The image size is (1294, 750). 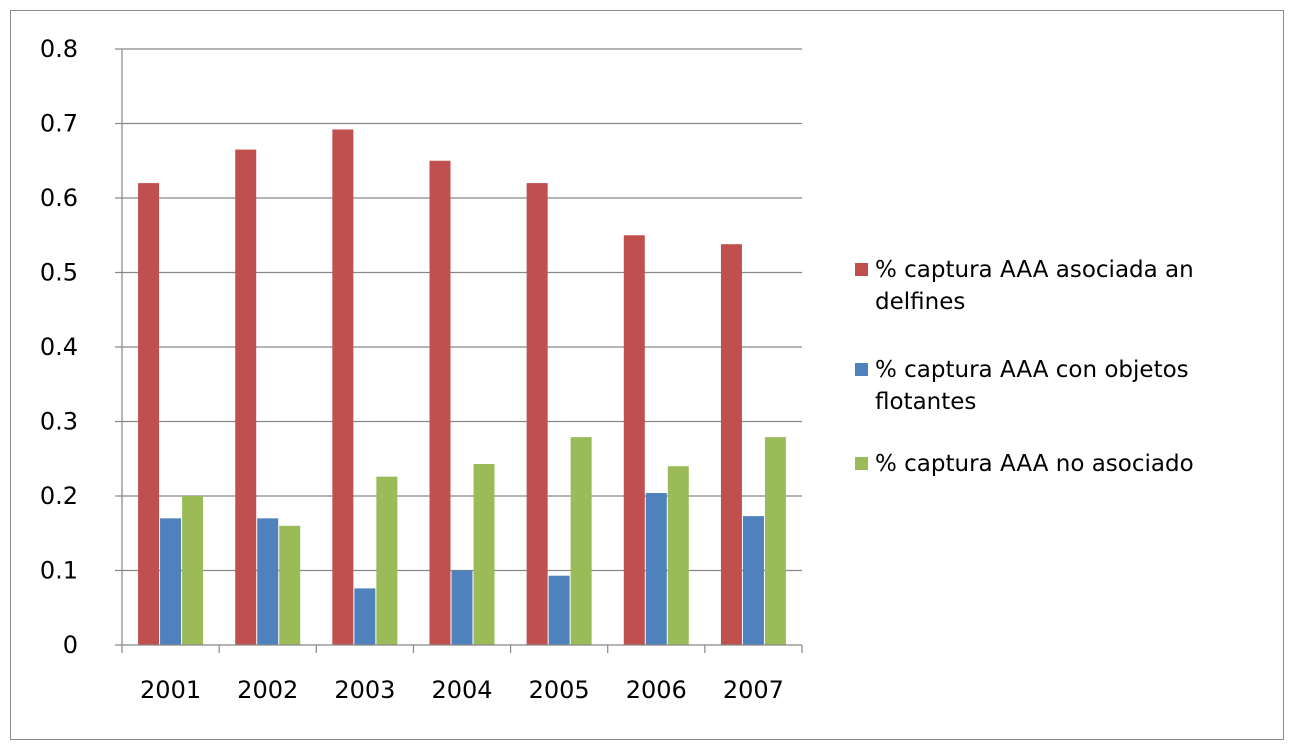 I want to click on y-tick-label: 0.4, so click(x=59, y=347).